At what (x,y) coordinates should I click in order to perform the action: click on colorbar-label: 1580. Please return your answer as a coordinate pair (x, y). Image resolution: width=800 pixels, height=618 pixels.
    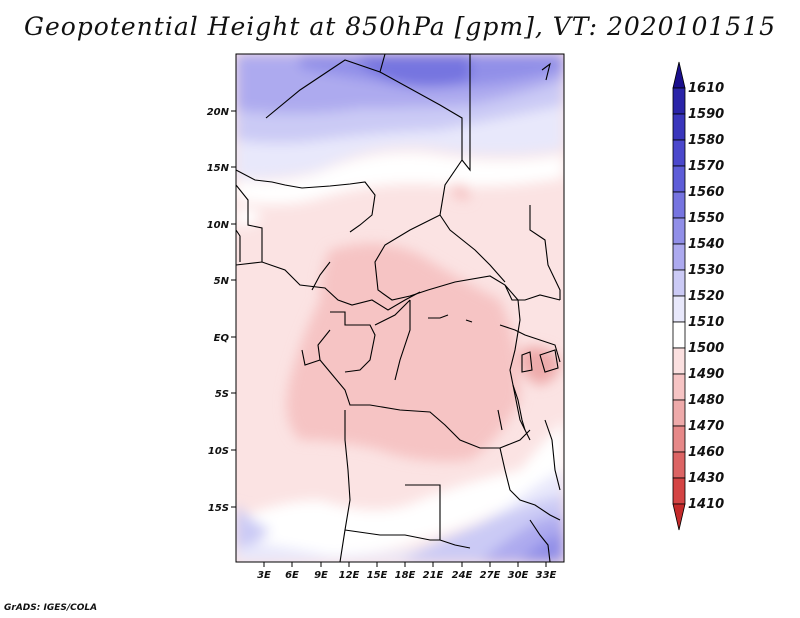
    Looking at the image, I should click on (706, 140).